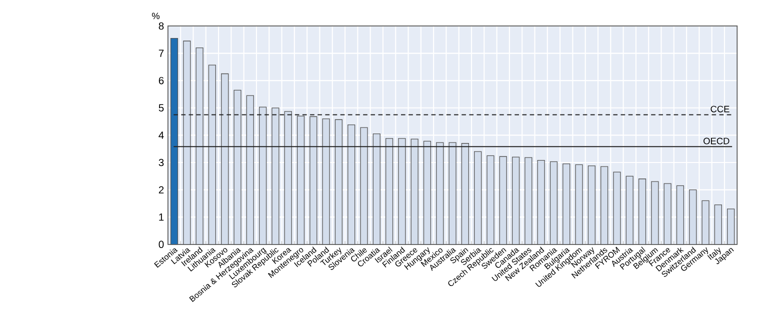  Describe the element at coordinates (161, 108) in the screenshot. I see `y-tick-label: 5` at that location.